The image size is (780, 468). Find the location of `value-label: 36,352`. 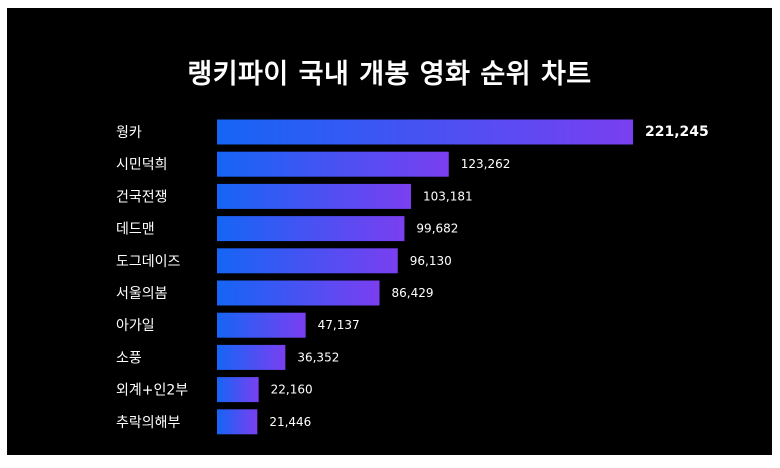

value-label: 36,352 is located at coordinates (318, 357).